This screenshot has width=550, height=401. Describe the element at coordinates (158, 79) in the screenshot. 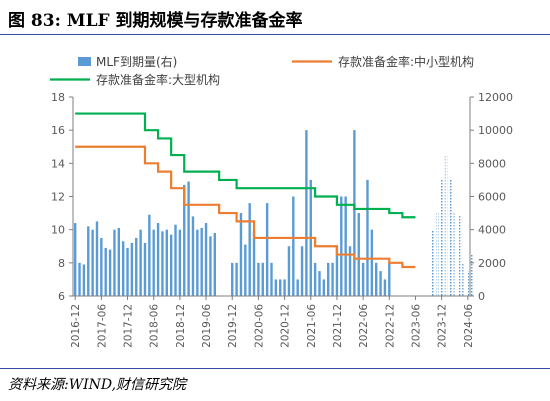

I see `legend-label: 存款准备金率:大型机构` at that location.